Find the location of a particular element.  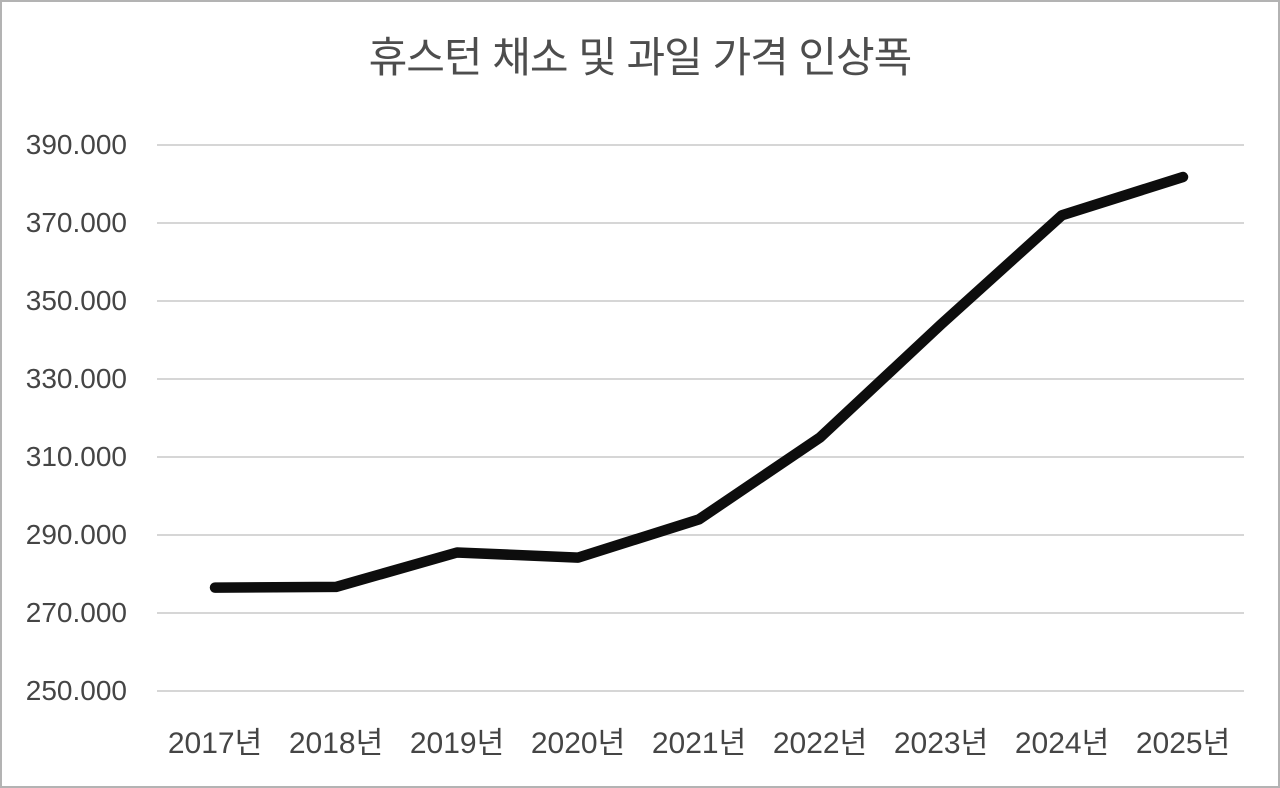

x-tick-label: 2025년 is located at coordinates (1183, 743).